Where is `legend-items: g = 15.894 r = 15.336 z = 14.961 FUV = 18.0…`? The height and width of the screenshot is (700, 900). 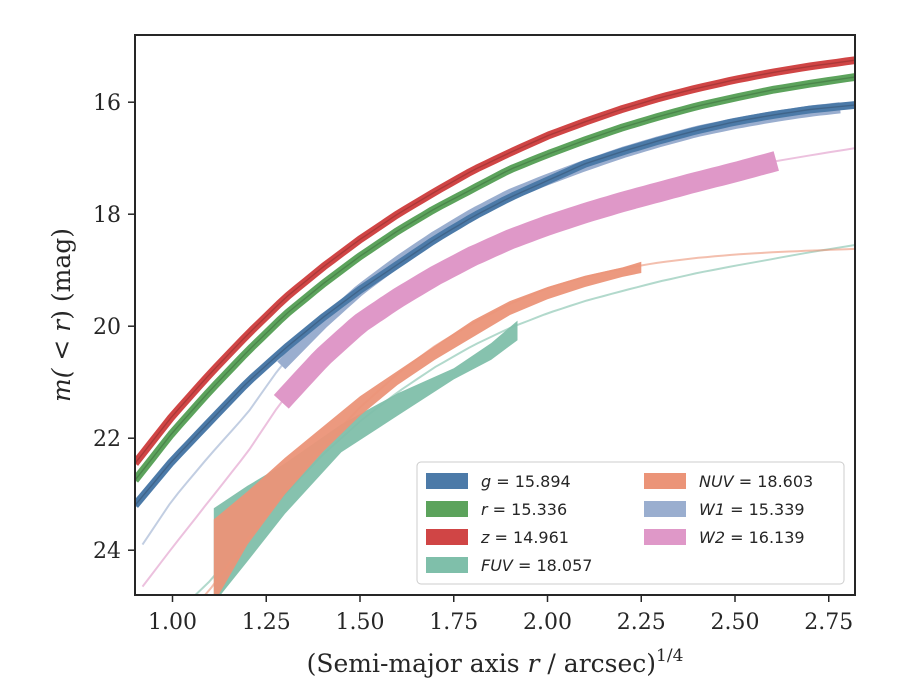 legend-items: g = 15.894 r = 15.336 z = 14.961 FUV = 18.0… is located at coordinates (619, 523).